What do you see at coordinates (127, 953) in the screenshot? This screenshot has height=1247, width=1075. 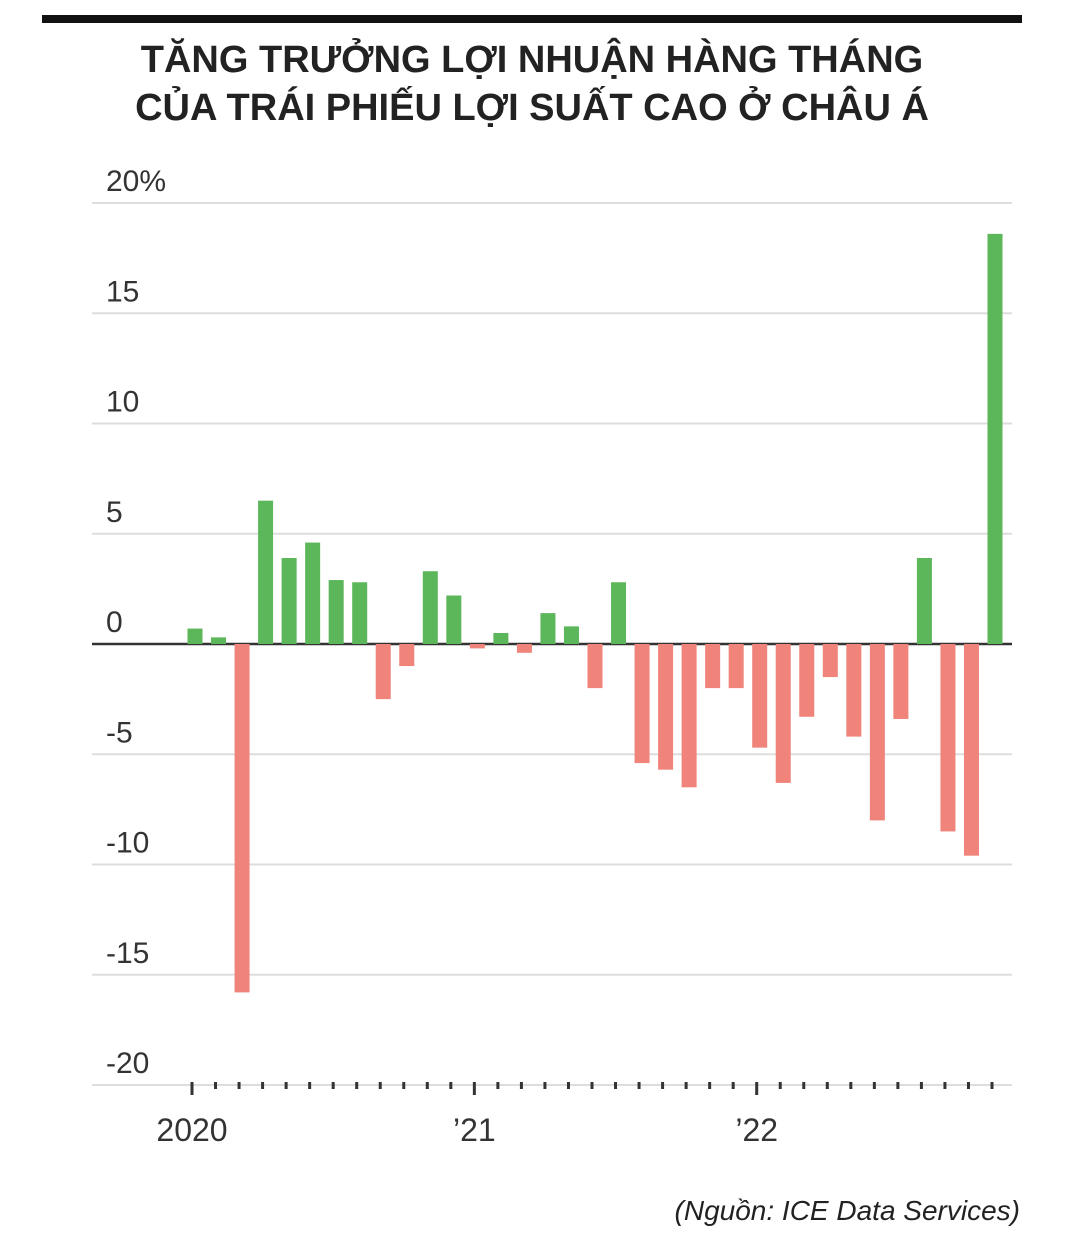 I see `y-tick-label: -15` at bounding box center [127, 953].